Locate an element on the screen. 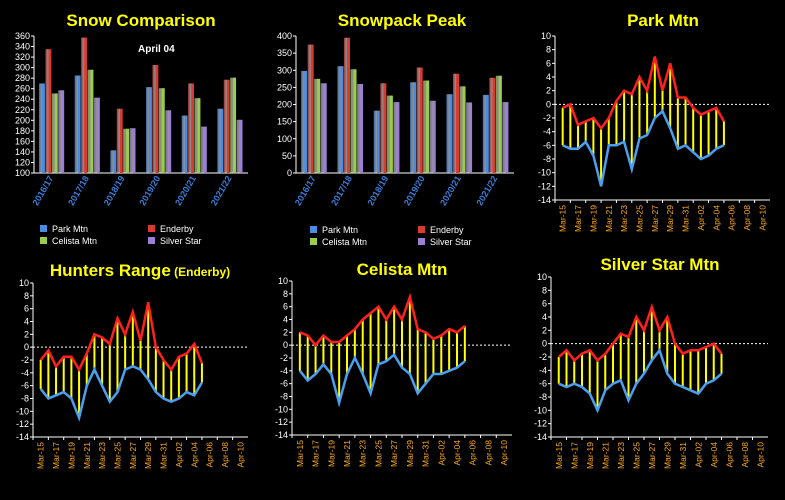 This screenshot has height=500, width=785. y-tick-label: 140 is located at coordinates (22, 152).